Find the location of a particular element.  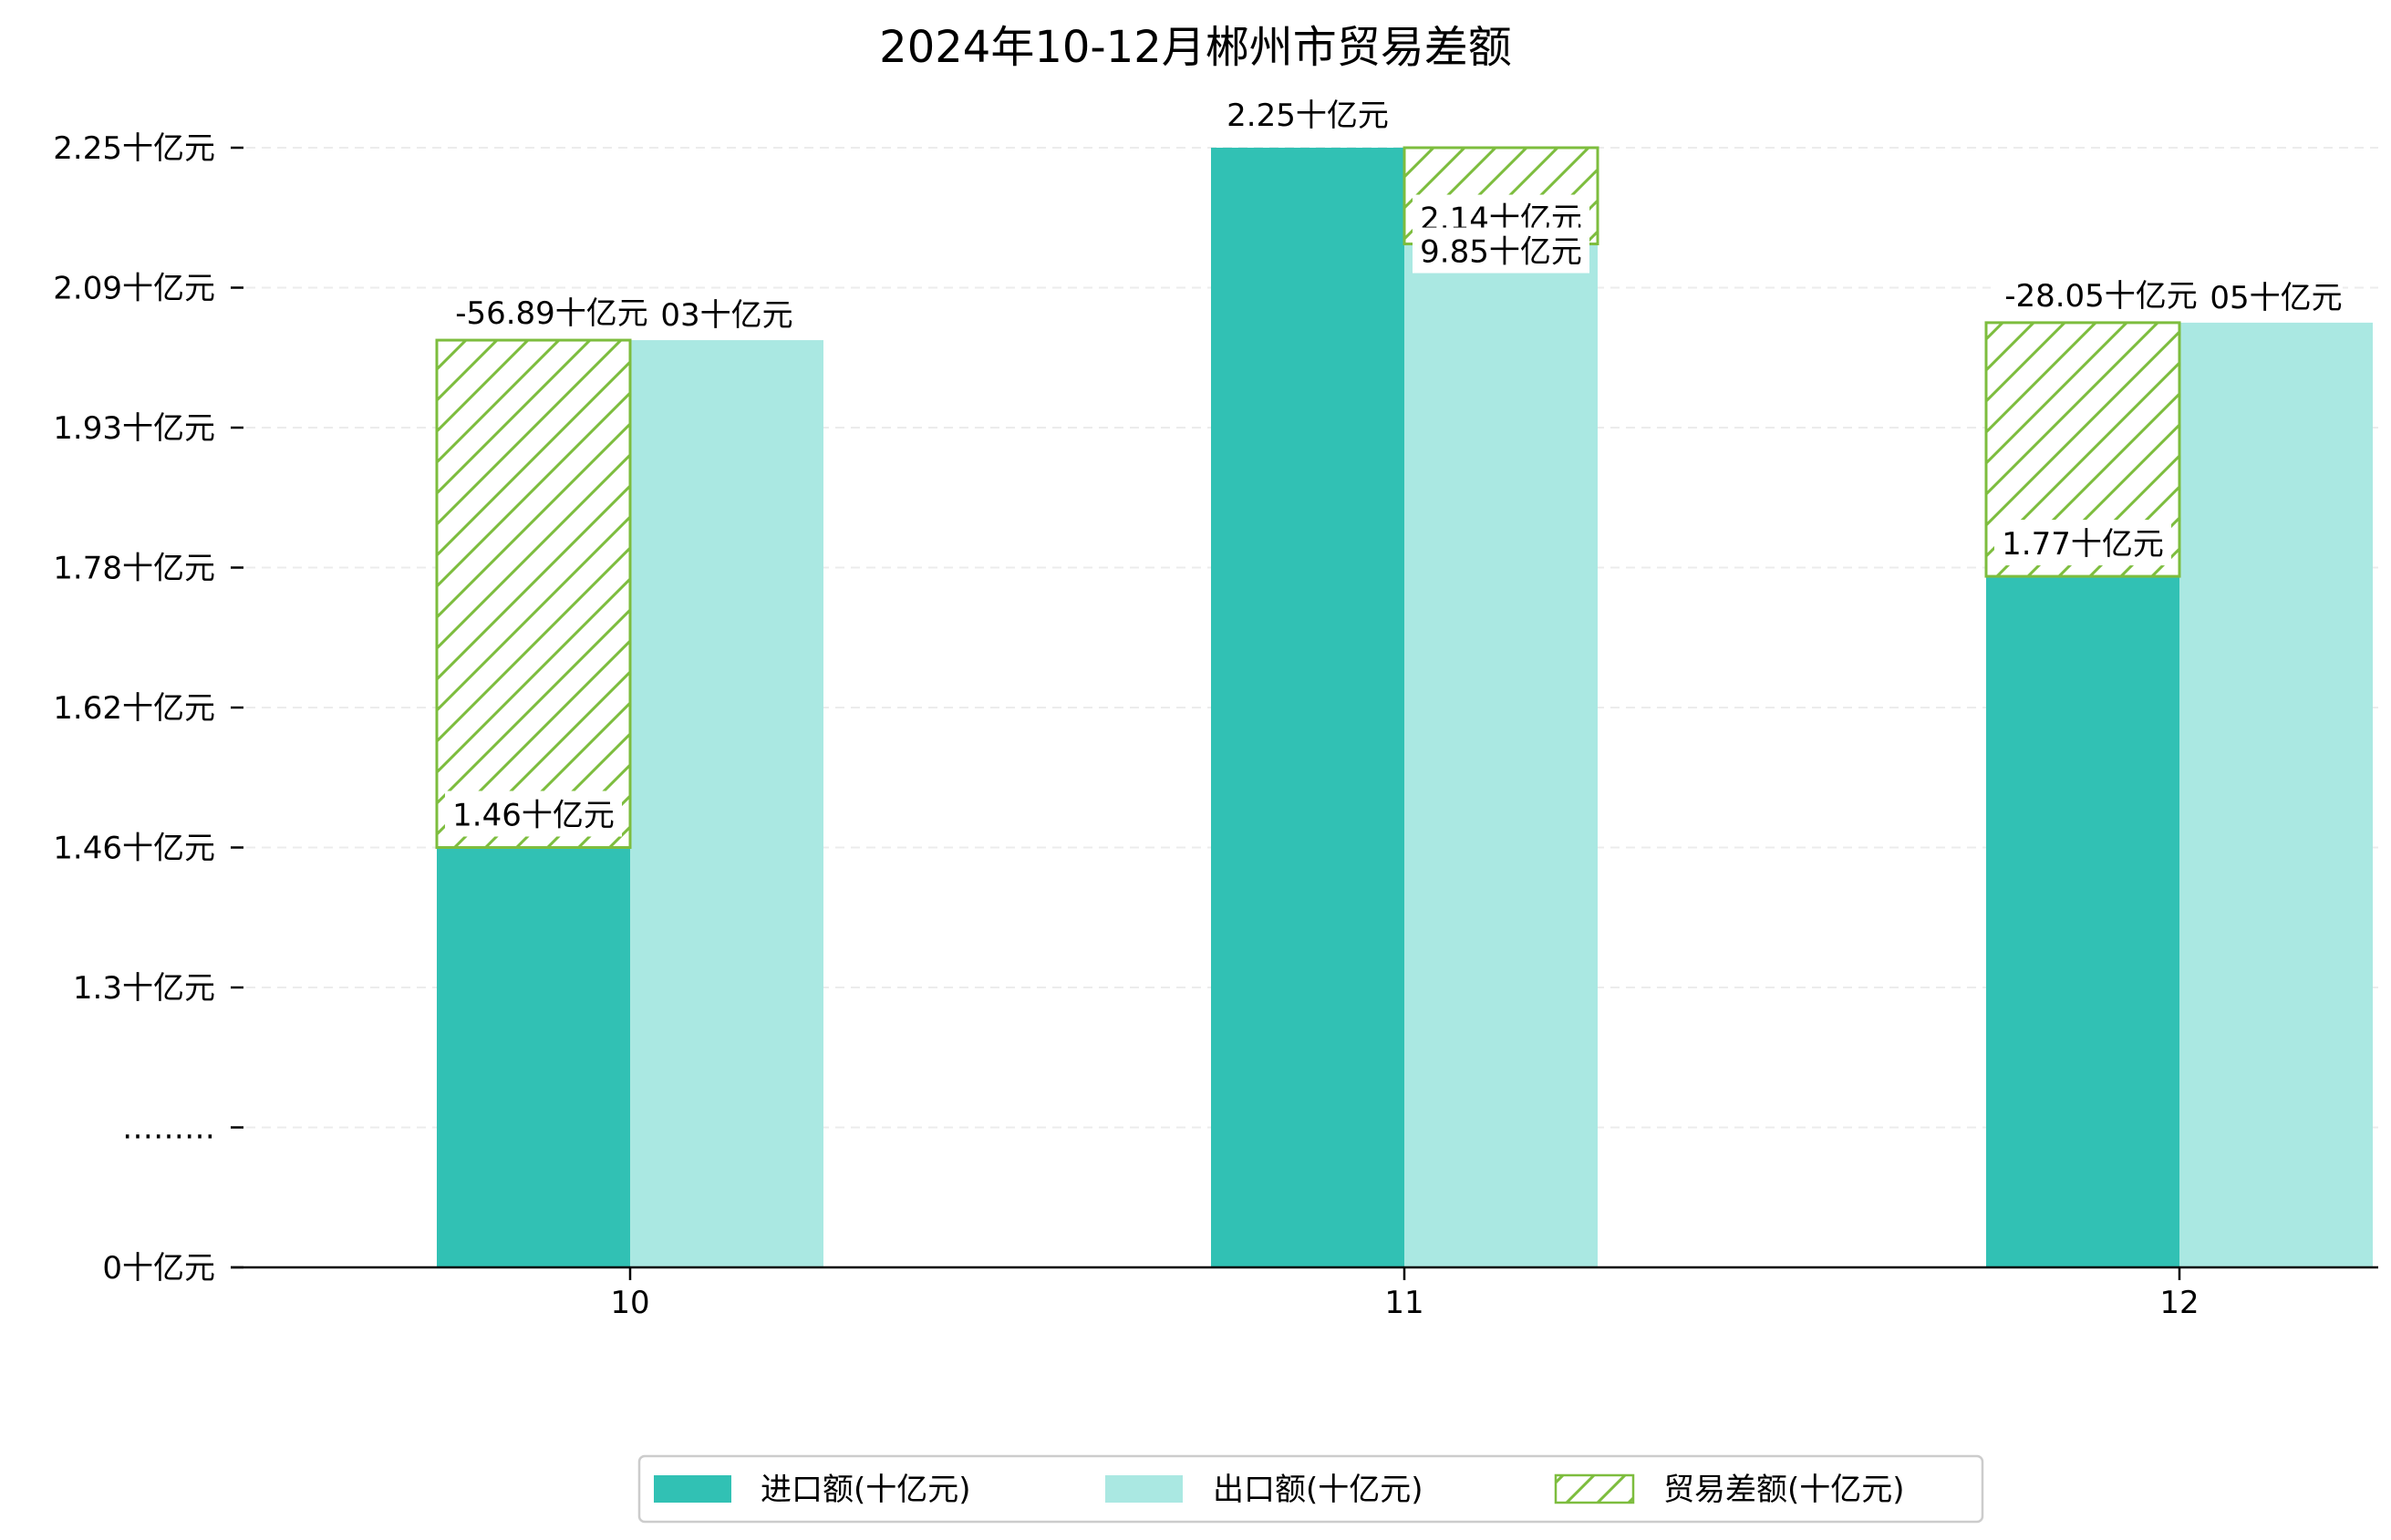

label-import: 2.25十亿元 is located at coordinates (1308, 116).